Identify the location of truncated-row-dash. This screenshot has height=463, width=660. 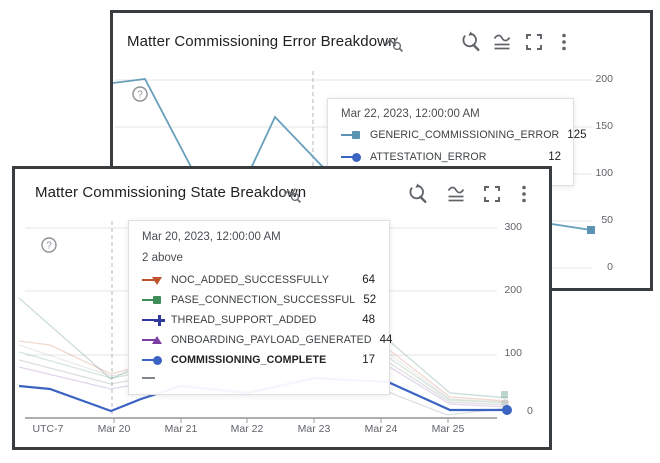
(148, 378).